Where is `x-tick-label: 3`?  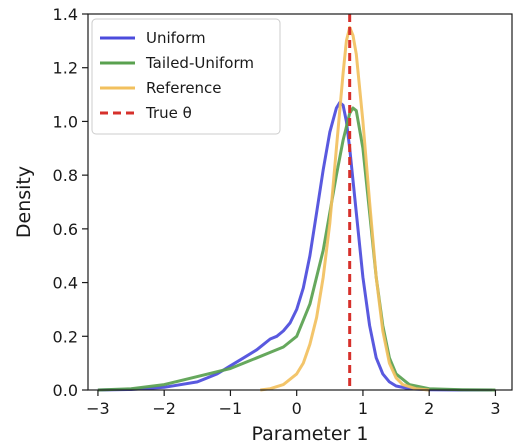
x-tick-label: 3 is located at coordinates (495, 408).